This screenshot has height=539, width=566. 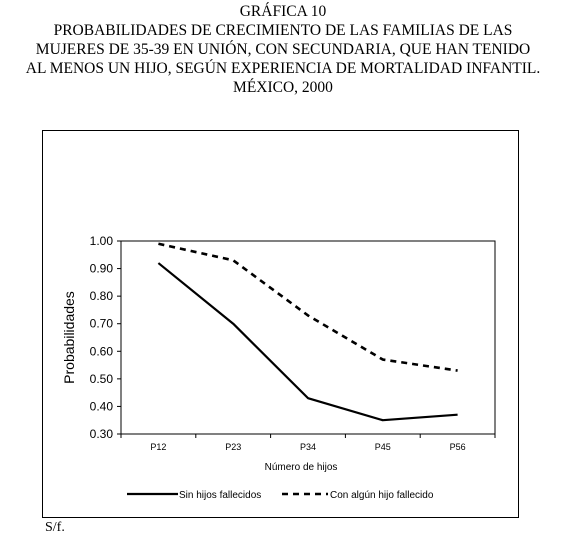 I want to click on y-tick-label: 0.90, so click(x=102, y=269).